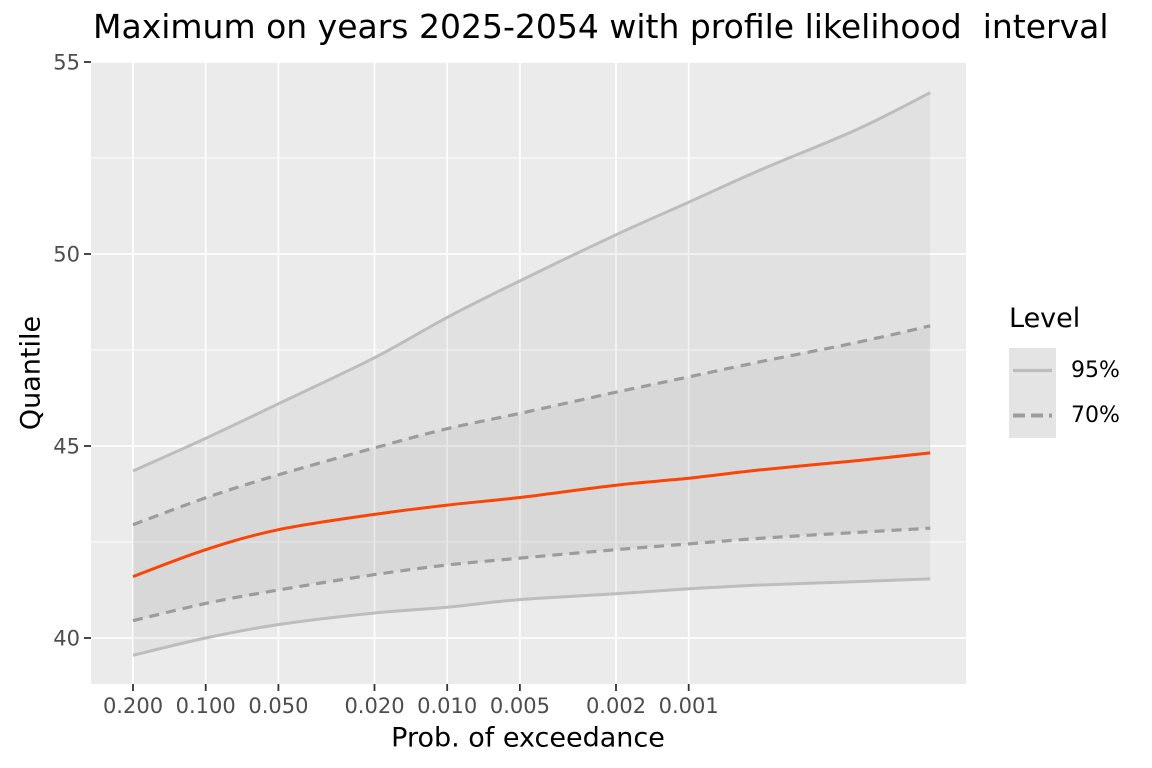  What do you see at coordinates (66, 63) in the screenshot?
I see `y-tick-label: 55` at bounding box center [66, 63].